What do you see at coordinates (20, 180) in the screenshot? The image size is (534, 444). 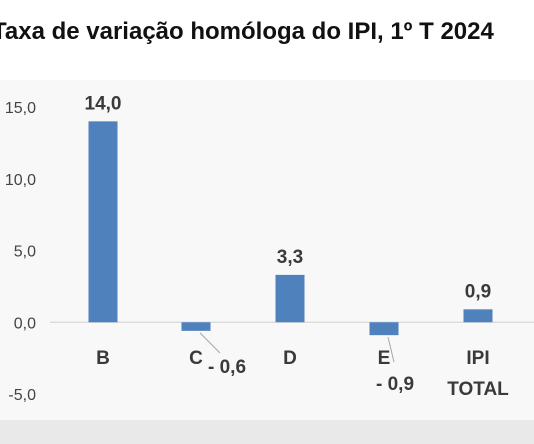 I see `y-tick-label: 10,0` at bounding box center [20, 180].